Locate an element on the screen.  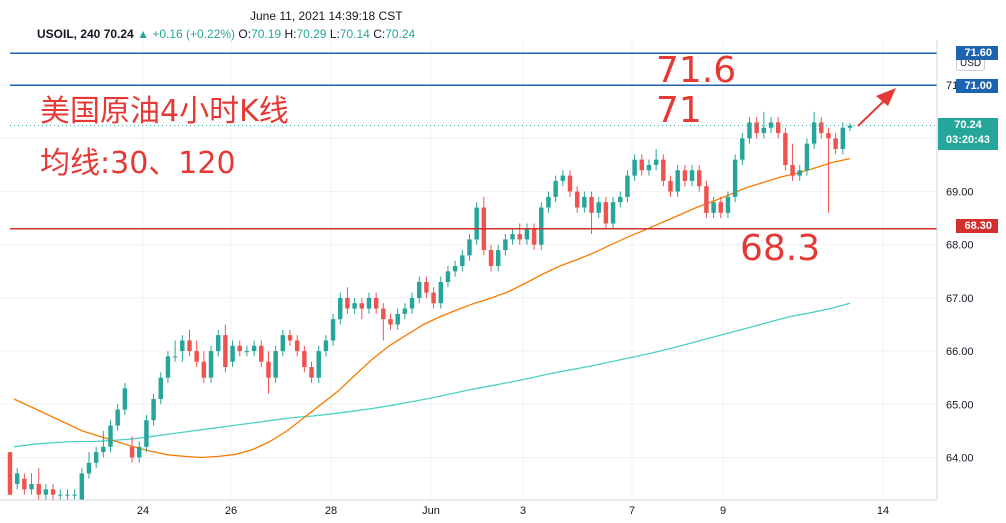
chart-title-annotation: 美国原油4小时K线 is located at coordinates (164, 111).